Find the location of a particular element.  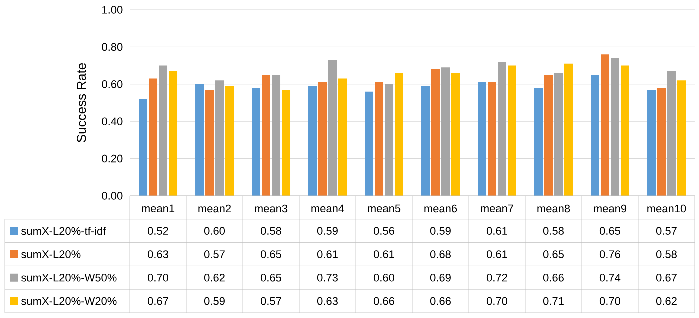

legend-label: sumX-L20% is located at coordinates (51, 254).